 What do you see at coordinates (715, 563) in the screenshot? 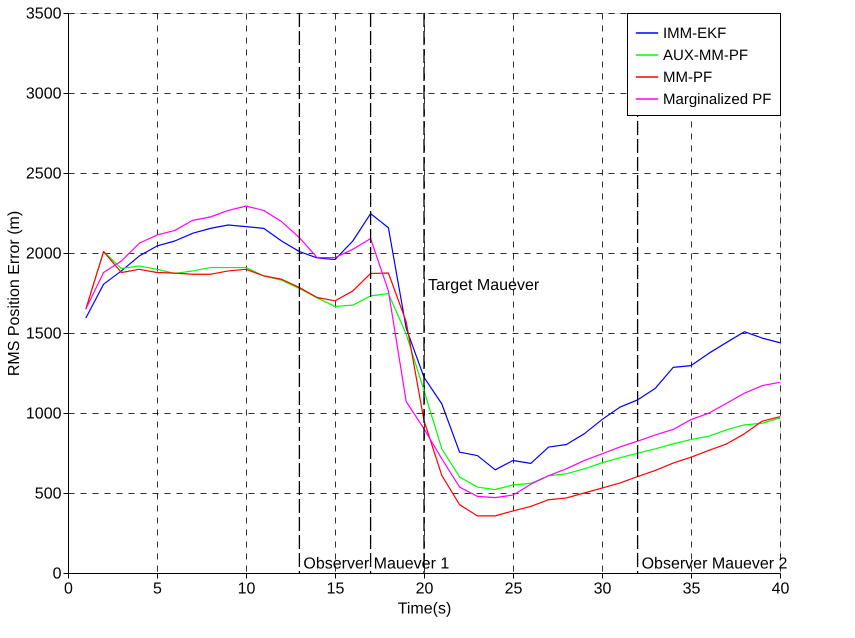
I see `annotation: Observer Mauever 2` at bounding box center [715, 563].